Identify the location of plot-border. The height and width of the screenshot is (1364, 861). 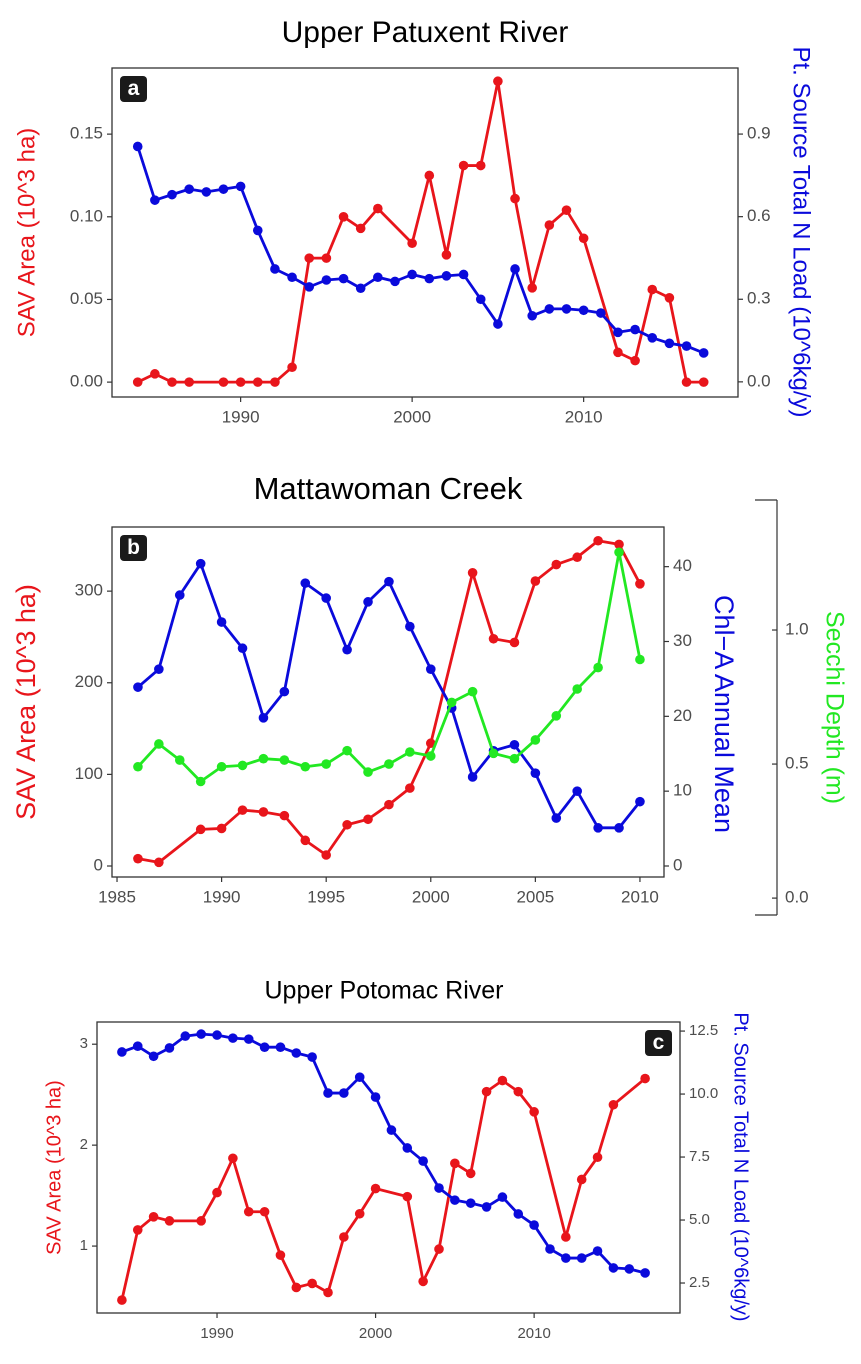
(388, 1167).